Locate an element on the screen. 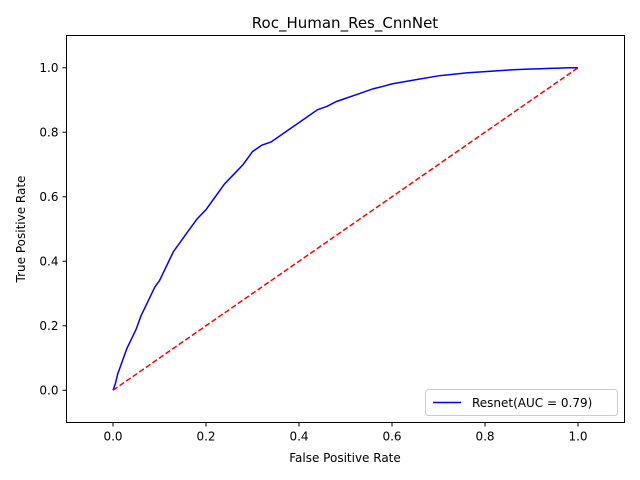 Image resolution: width=640 pixels, height=480 pixels. y-tick-label: 0.0 is located at coordinates (48, 390).